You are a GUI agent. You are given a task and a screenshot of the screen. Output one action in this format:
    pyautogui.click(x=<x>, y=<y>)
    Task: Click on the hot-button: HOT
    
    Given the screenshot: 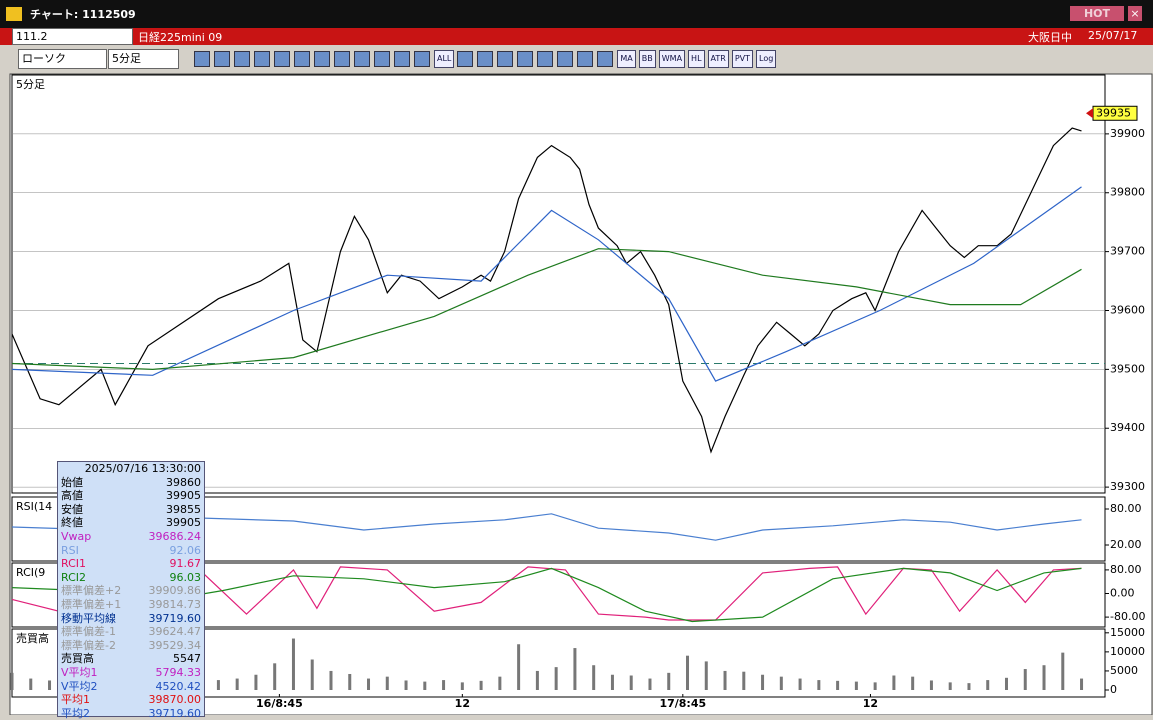 What is the action you would take?
    pyautogui.click(x=1097, y=13)
    